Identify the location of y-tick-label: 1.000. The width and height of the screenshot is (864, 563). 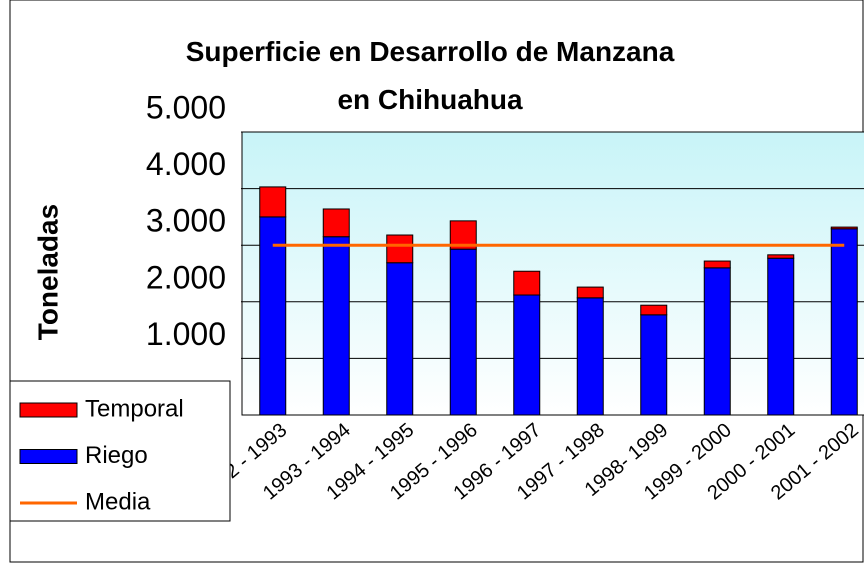
(186, 334).